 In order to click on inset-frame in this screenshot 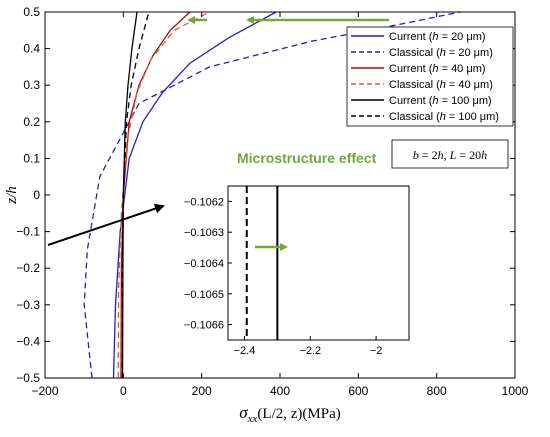, I will do `click(318, 263)`.